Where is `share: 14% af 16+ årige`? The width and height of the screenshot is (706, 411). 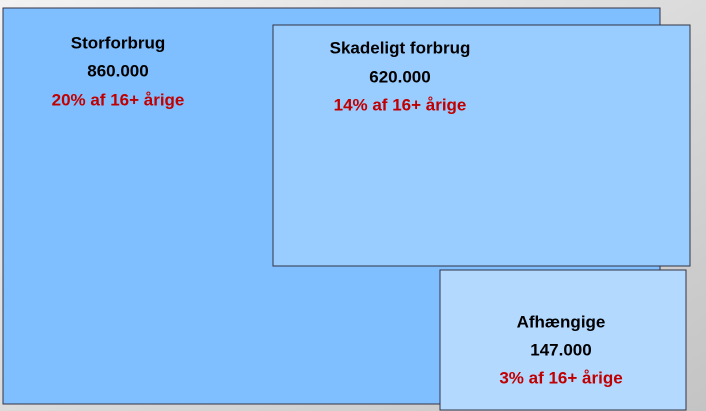 share: 14% af 16+ årige is located at coordinates (400, 104).